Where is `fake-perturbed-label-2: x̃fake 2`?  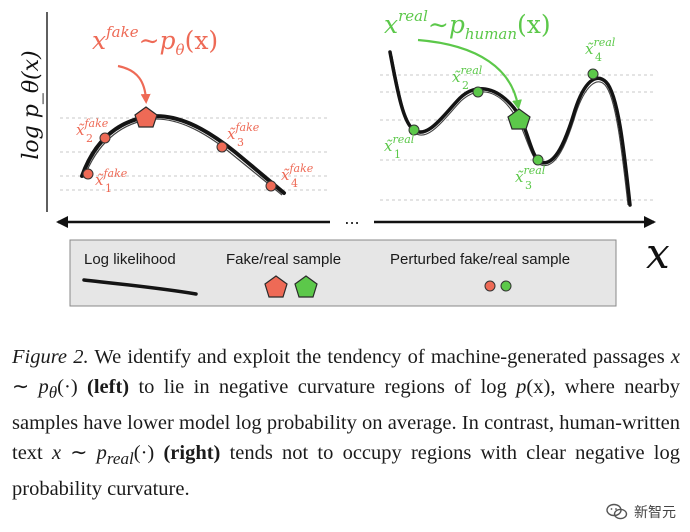
fake-perturbed-label-2: x̃fake 2 is located at coordinates (92, 131).